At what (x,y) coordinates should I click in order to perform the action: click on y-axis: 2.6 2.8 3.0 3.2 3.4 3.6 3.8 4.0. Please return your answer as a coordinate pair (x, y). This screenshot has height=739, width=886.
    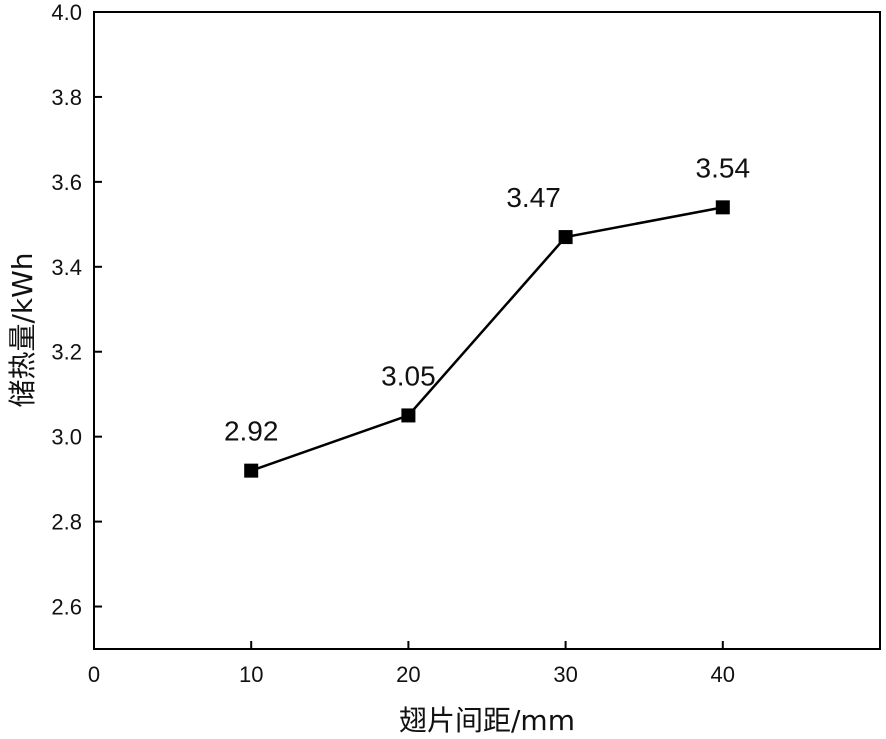
    Looking at the image, I should click on (76, 310).